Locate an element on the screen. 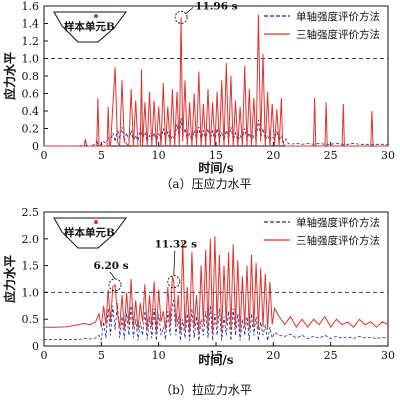 This screenshot has height=403, width=400. panel-caption: （a）压应力水平 is located at coordinates (205, 183).